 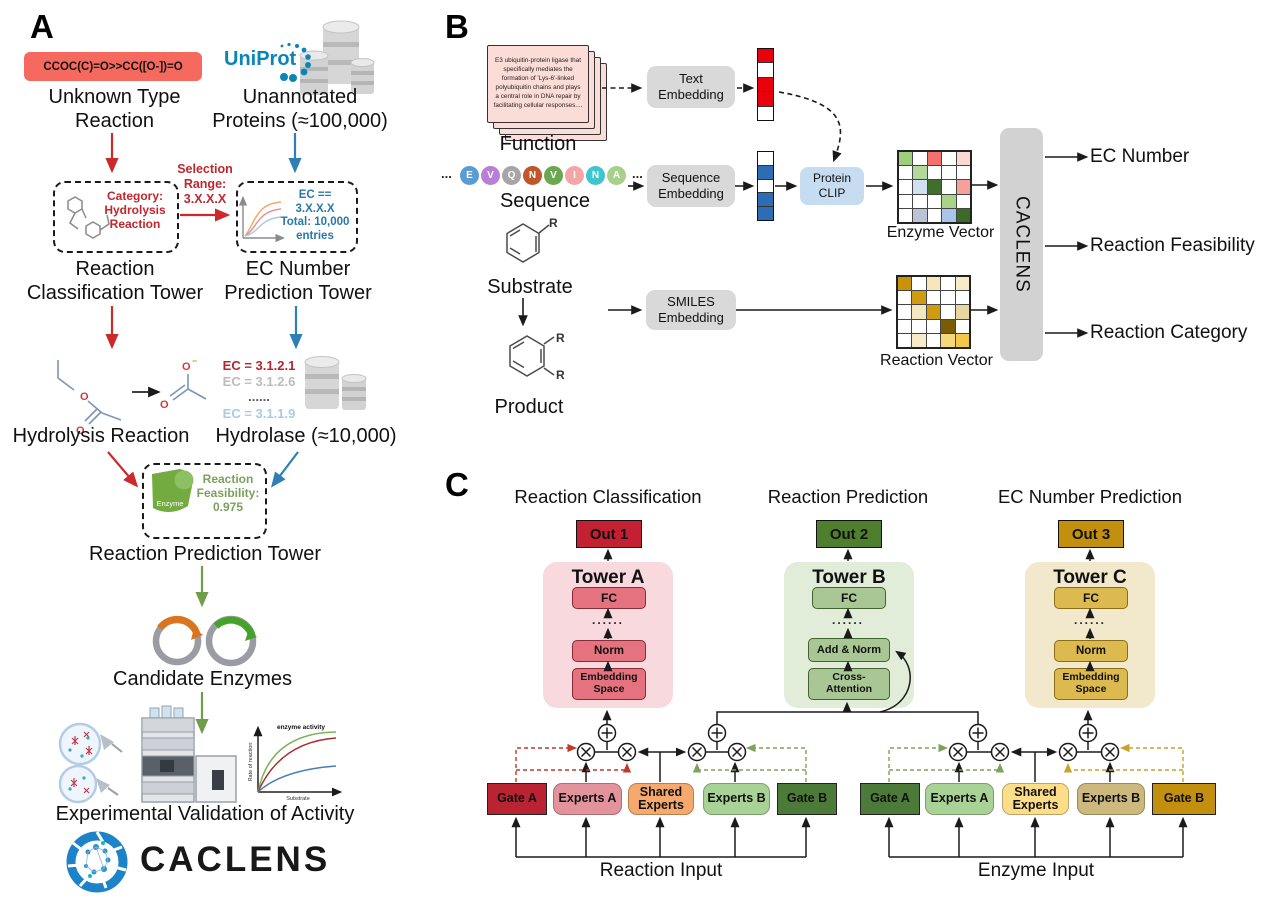 I want to click on acetate-molecule: O − O, so click(x=183, y=383).